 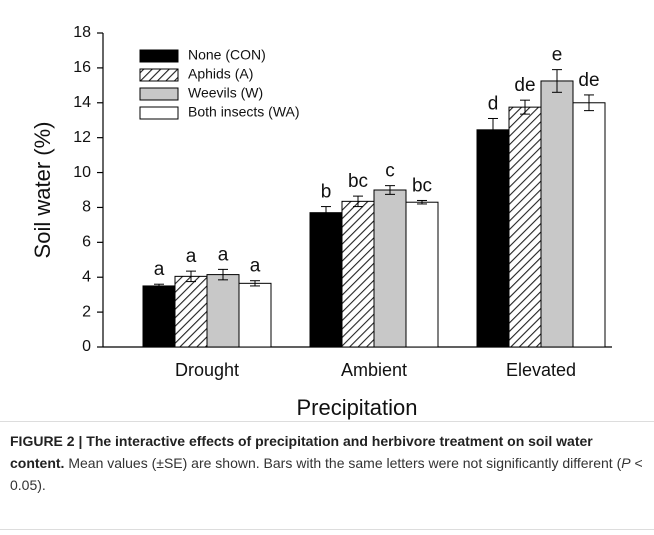 What do you see at coordinates (220, 74) in the screenshot?
I see `legend-label: Aphids (A)` at bounding box center [220, 74].